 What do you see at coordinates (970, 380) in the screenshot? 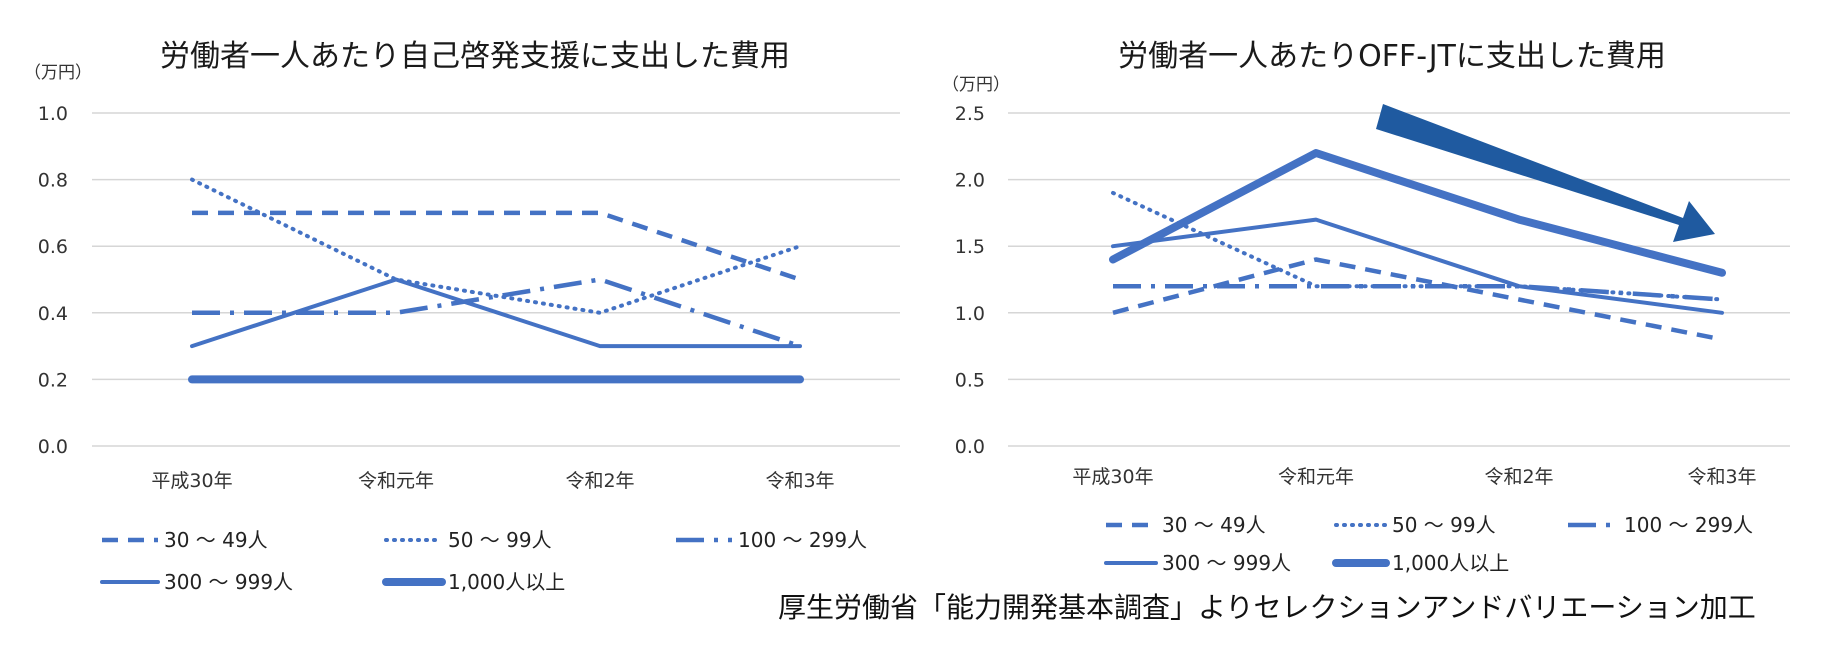
I see `y-tick-label: 0.5` at bounding box center [970, 380].